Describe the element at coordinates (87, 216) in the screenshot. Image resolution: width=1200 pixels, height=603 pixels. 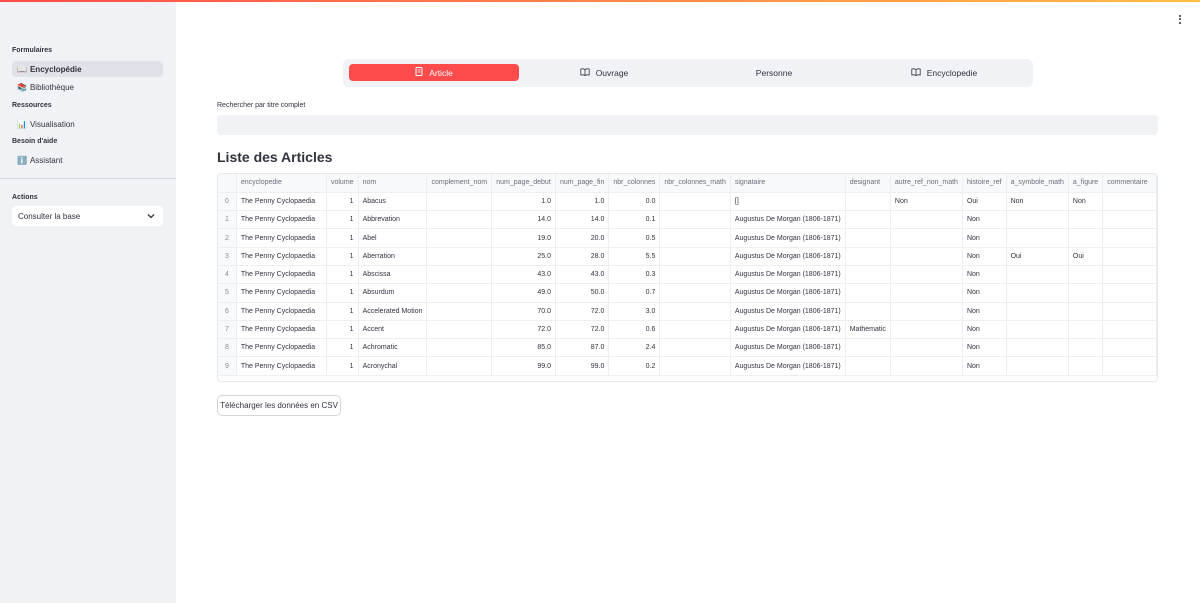
I see `actions-select: Consulter la base` at that location.